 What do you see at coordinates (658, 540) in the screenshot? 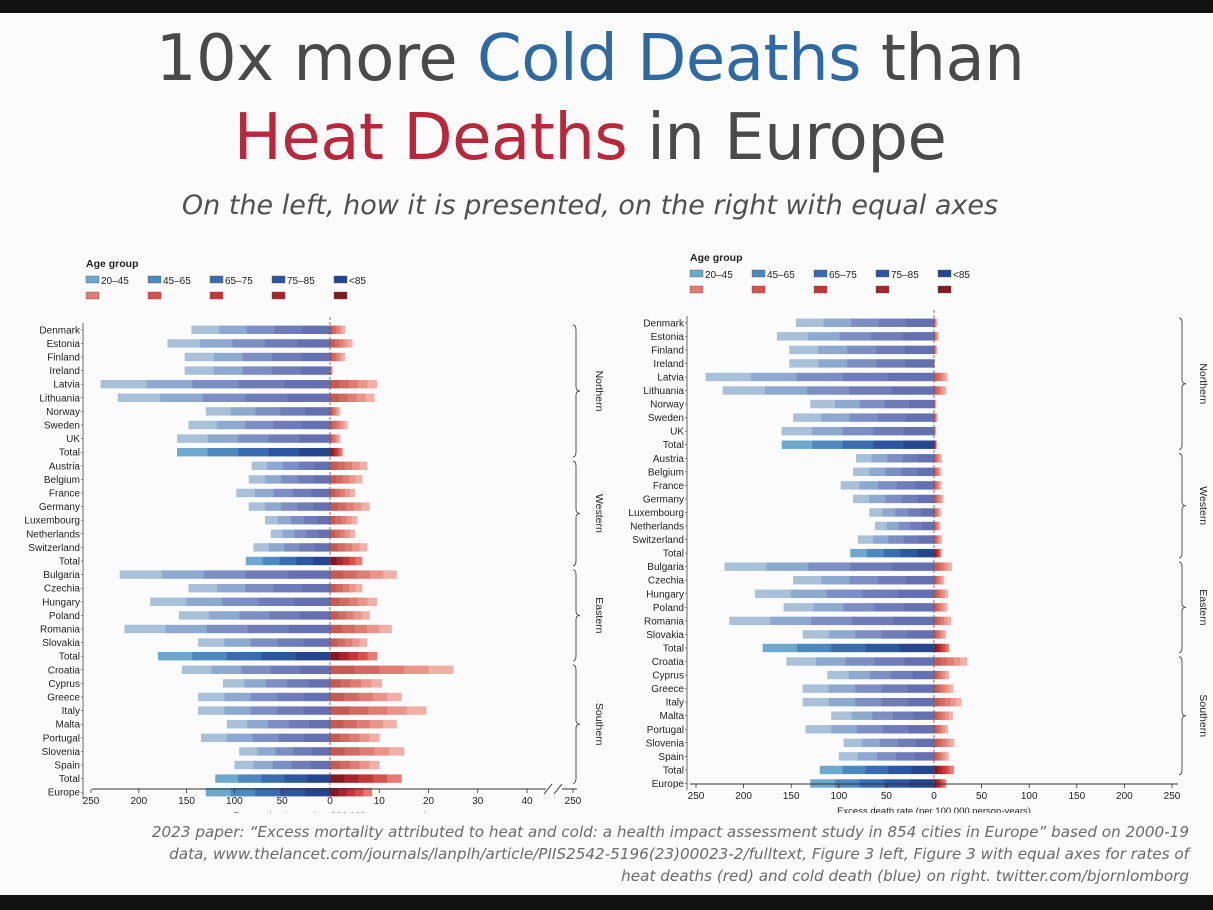
I see `p2-row-label: Switzerland` at bounding box center [658, 540].